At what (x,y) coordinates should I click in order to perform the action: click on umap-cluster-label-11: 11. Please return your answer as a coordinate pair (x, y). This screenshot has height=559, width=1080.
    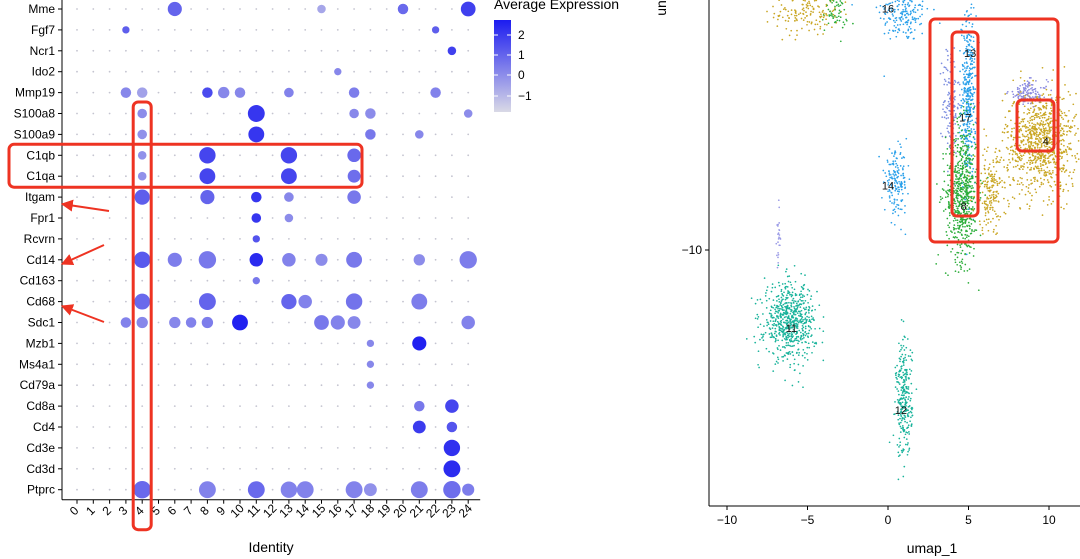
    Looking at the image, I should click on (791, 329).